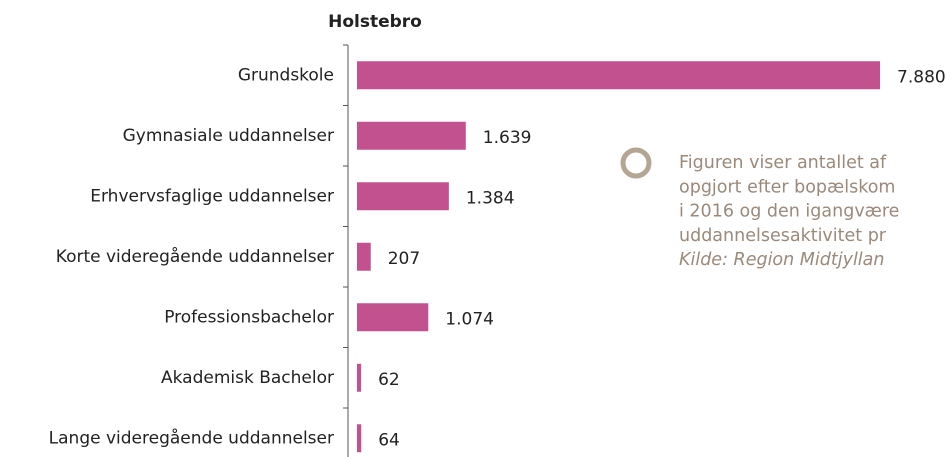  Describe the element at coordinates (212, 196) in the screenshot. I see `y-tick-label: Erhvervsfaglige uddannelser` at that location.